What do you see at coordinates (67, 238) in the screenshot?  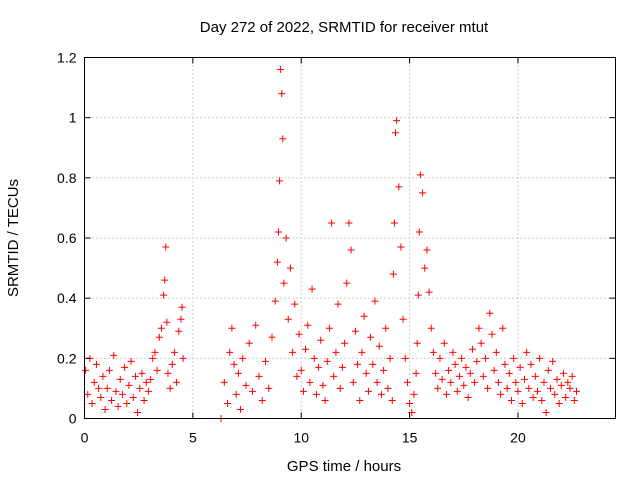 I see `y-tick-label: 0.6` at bounding box center [67, 238].